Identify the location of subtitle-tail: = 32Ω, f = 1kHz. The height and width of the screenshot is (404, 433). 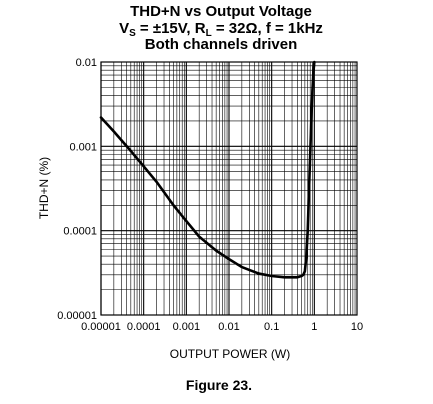
(267, 28).